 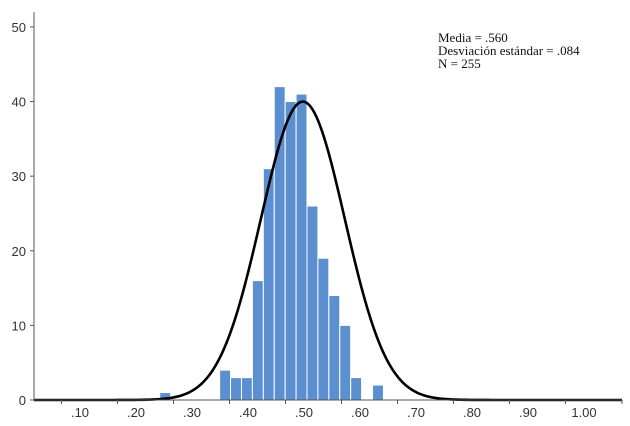 I want to click on x-tick-label-7: .80, so click(x=472, y=412).